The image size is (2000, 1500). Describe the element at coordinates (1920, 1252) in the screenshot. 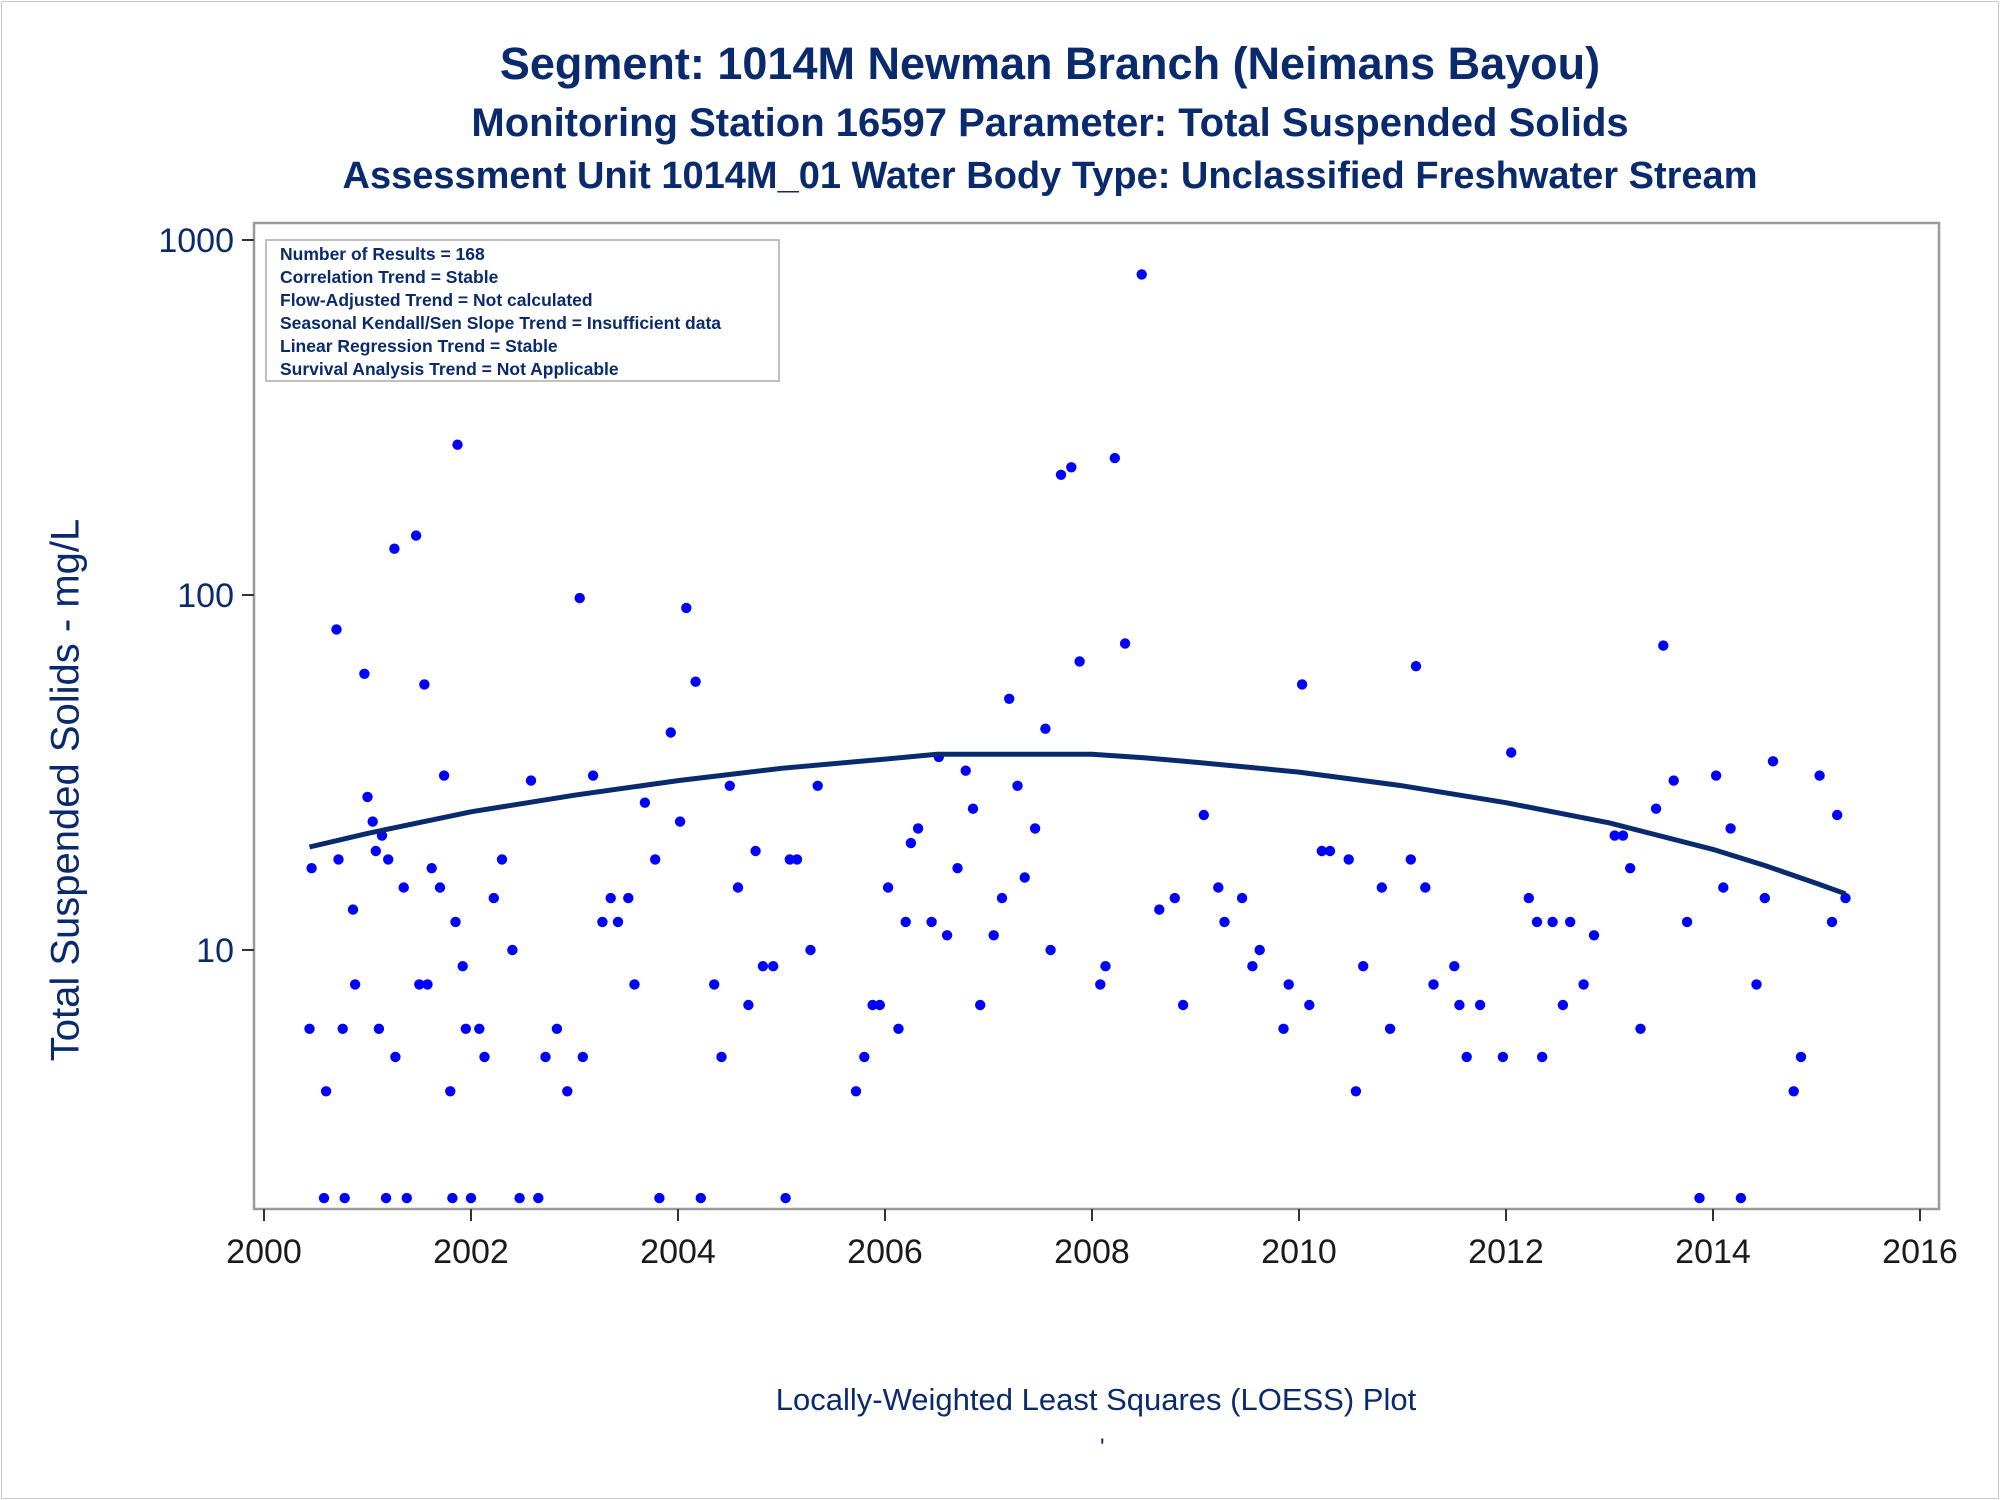

I see `x-tick-label-2016: 2016` at that location.